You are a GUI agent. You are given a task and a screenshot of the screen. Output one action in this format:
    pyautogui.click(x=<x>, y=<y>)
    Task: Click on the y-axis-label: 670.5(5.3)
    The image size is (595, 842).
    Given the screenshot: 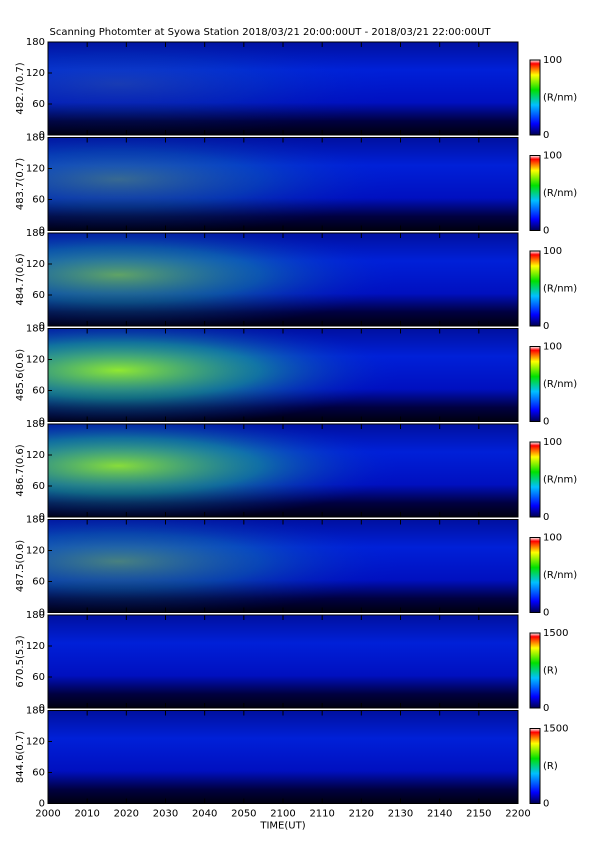 What is the action you would take?
    pyautogui.click(x=20, y=661)
    